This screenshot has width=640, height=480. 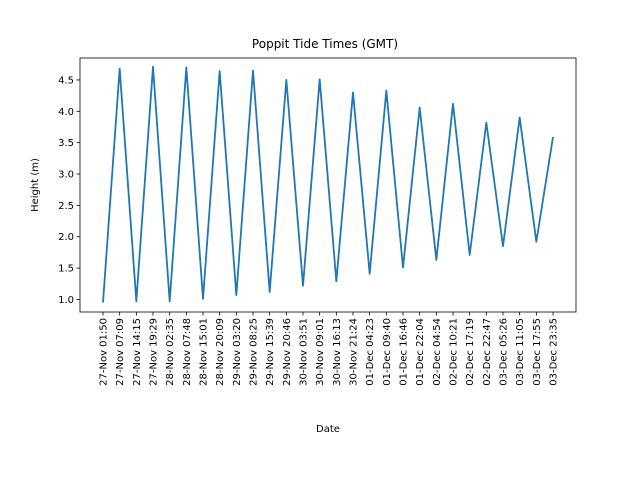 I want to click on x-tick-label: 27-Nov 14:15, so click(x=137, y=352).